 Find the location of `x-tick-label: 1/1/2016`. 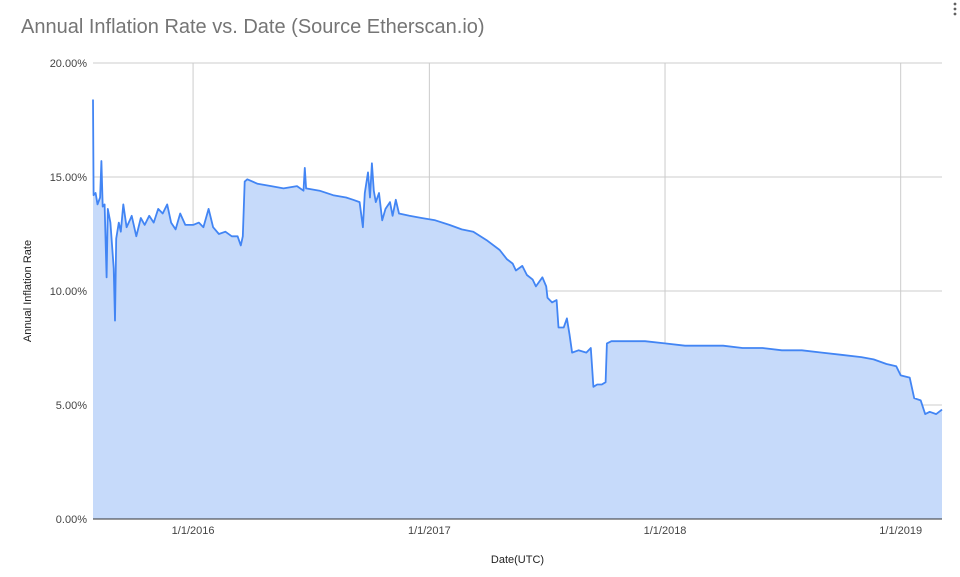

x-tick-label: 1/1/2016 is located at coordinates (193, 531).